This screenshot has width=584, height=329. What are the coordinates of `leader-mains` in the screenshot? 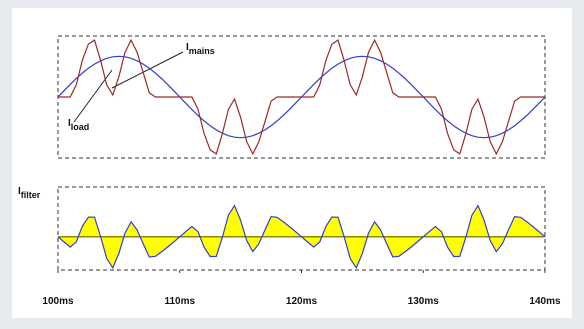 It's located at (147, 70).